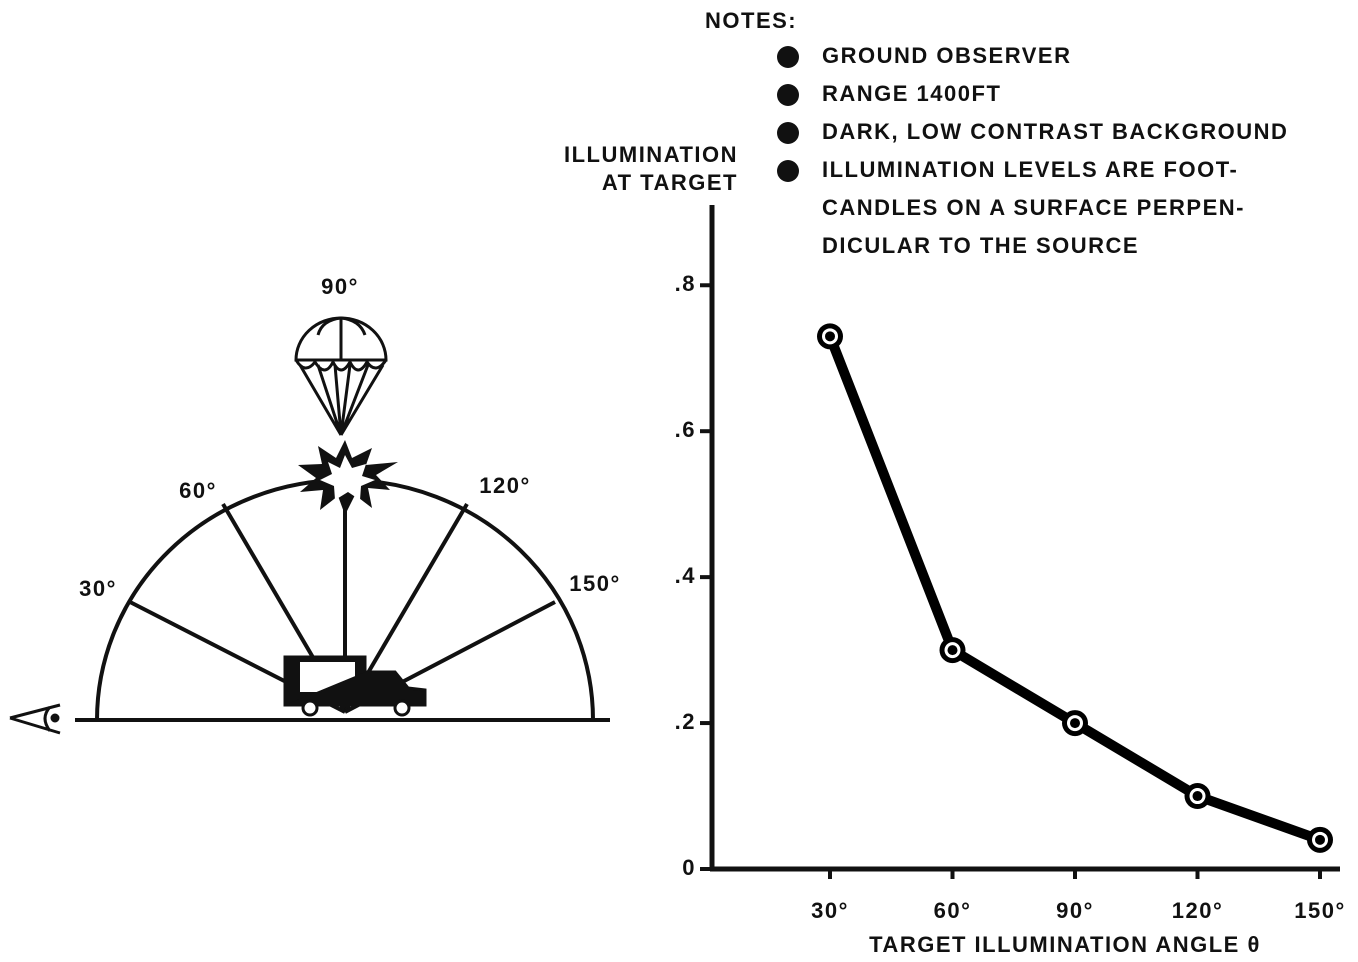  I want to click on y-tick-label: .8, so click(685, 283).